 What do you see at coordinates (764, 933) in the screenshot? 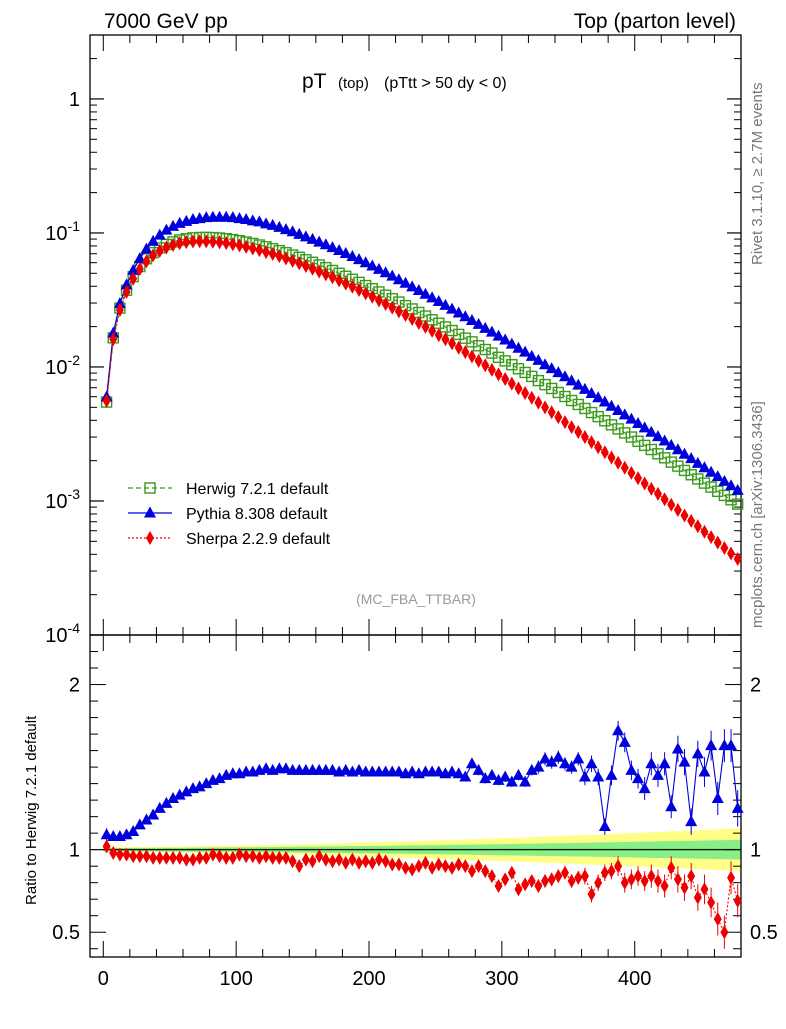
I see `ratio-y-tick-label-right: 0.5` at bounding box center [764, 933].